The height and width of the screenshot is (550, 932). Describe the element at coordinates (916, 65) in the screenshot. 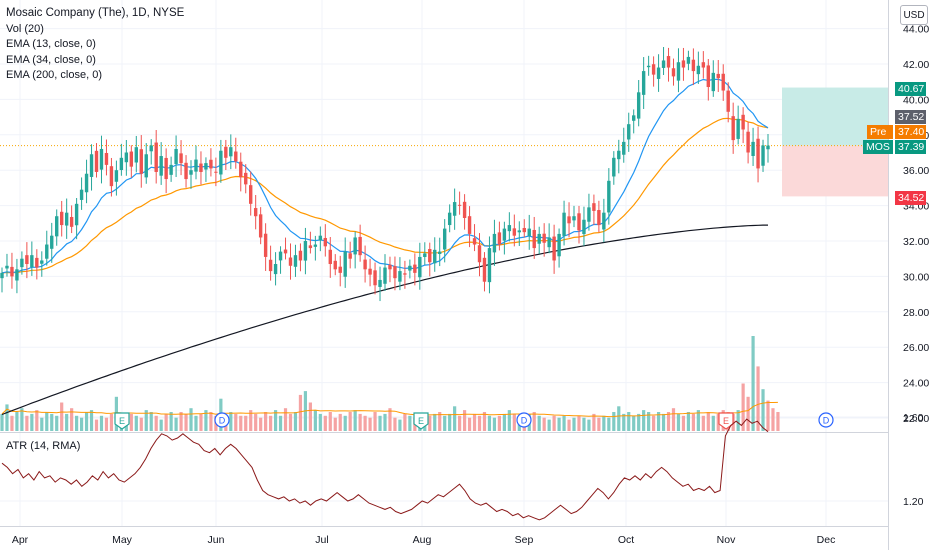

I see `price-tick-label: 42.00` at that location.